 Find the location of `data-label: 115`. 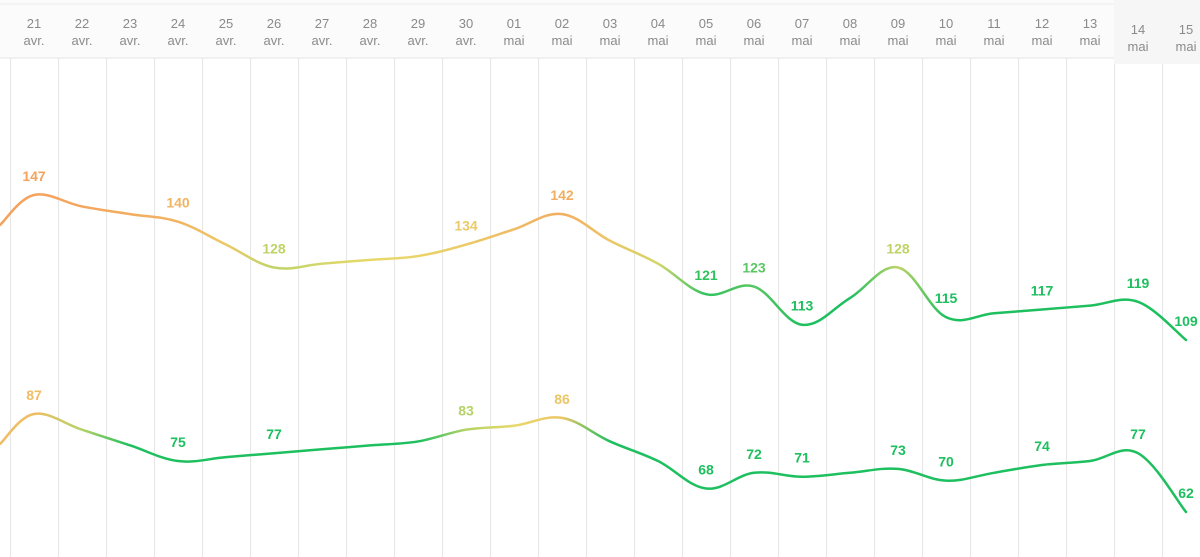

data-label: 115 is located at coordinates (946, 298).